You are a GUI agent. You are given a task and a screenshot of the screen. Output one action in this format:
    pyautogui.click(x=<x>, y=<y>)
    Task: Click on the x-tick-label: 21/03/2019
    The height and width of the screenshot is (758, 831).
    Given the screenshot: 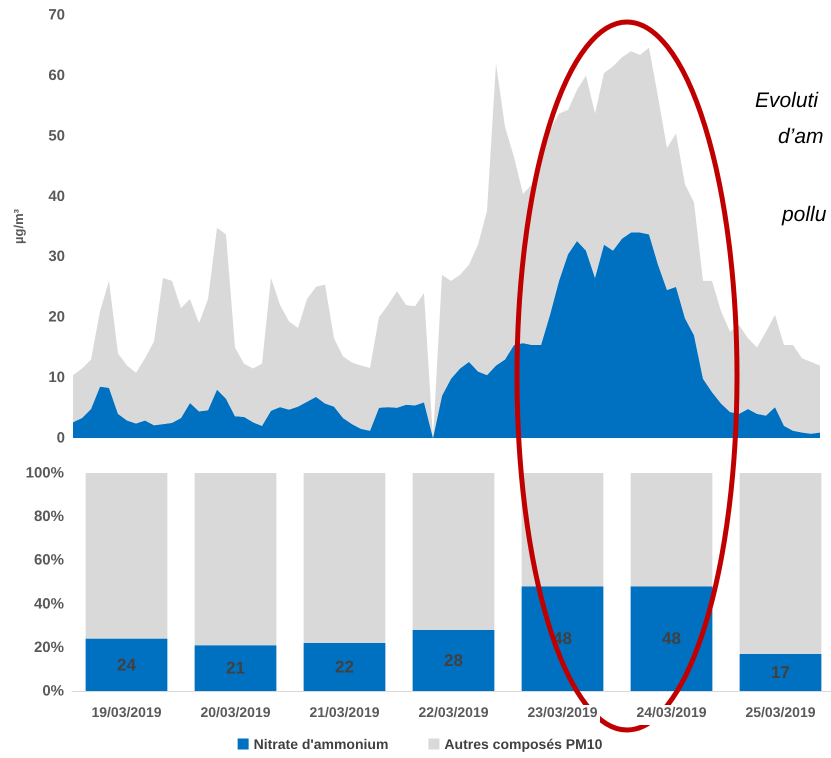 What is the action you would take?
    pyautogui.click(x=344, y=712)
    